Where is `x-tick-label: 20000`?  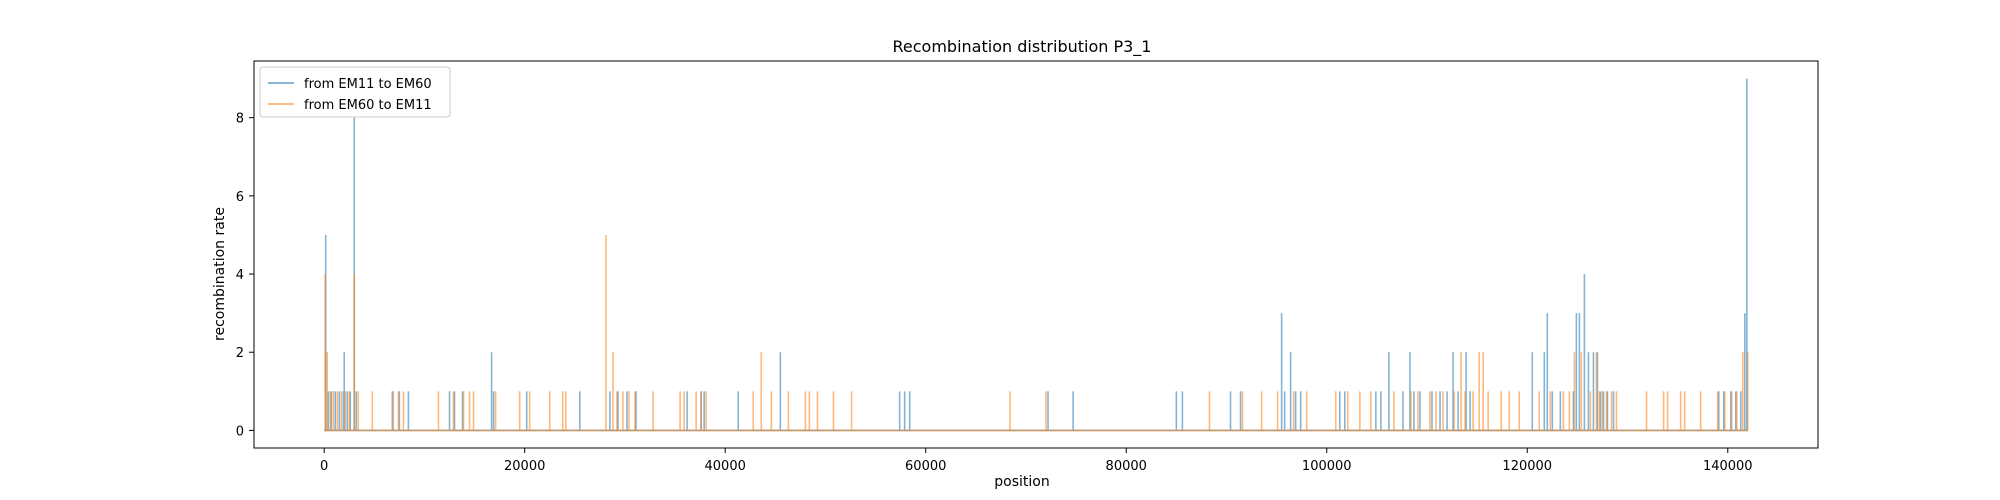 x-tick-label: 20000 is located at coordinates (524, 466).